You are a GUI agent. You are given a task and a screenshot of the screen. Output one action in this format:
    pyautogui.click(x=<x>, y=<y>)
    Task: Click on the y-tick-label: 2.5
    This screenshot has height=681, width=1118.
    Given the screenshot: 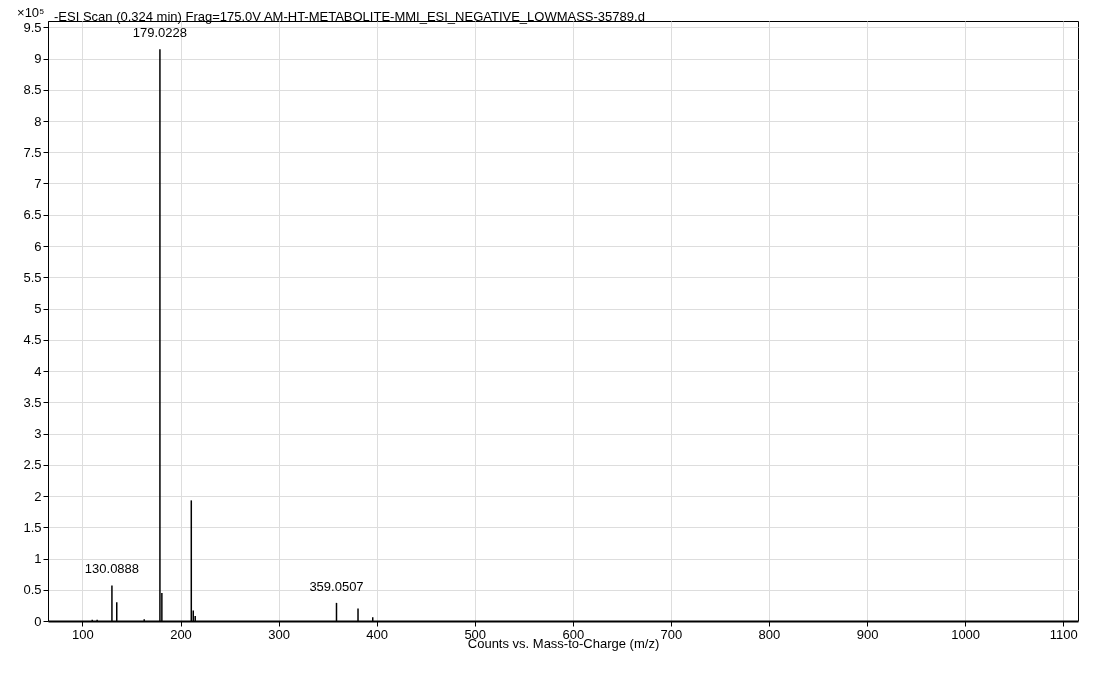 What is the action you would take?
    pyautogui.click(x=32, y=465)
    